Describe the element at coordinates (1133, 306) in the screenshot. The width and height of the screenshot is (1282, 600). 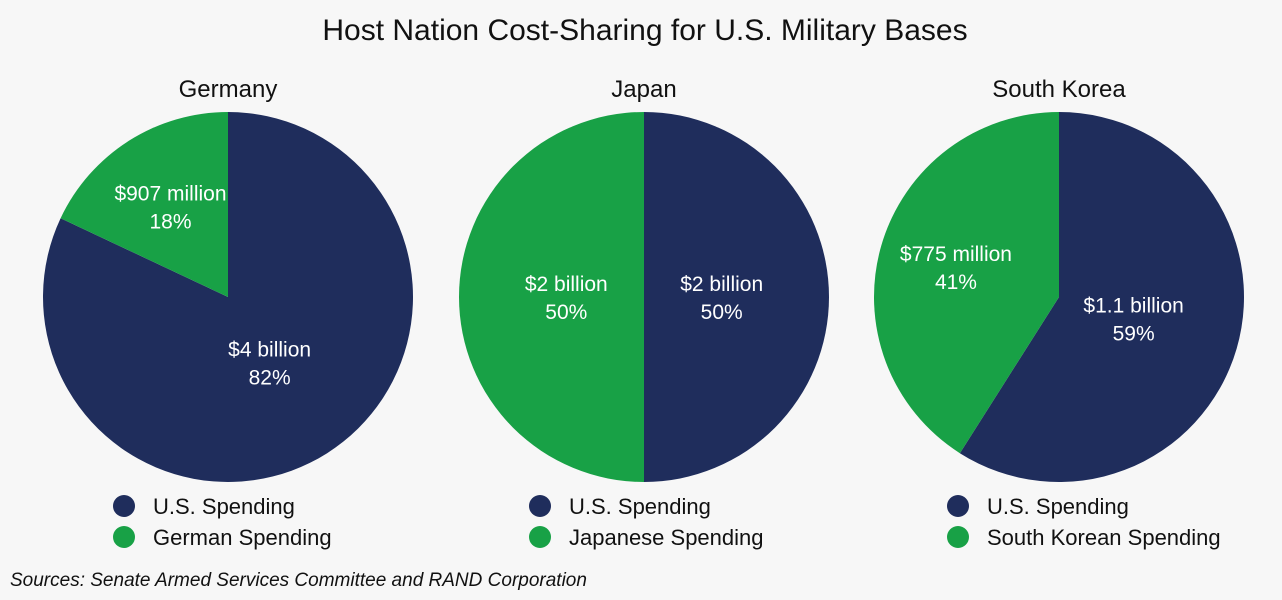
I see `slice-amount-label: $1.1 billion` at that location.